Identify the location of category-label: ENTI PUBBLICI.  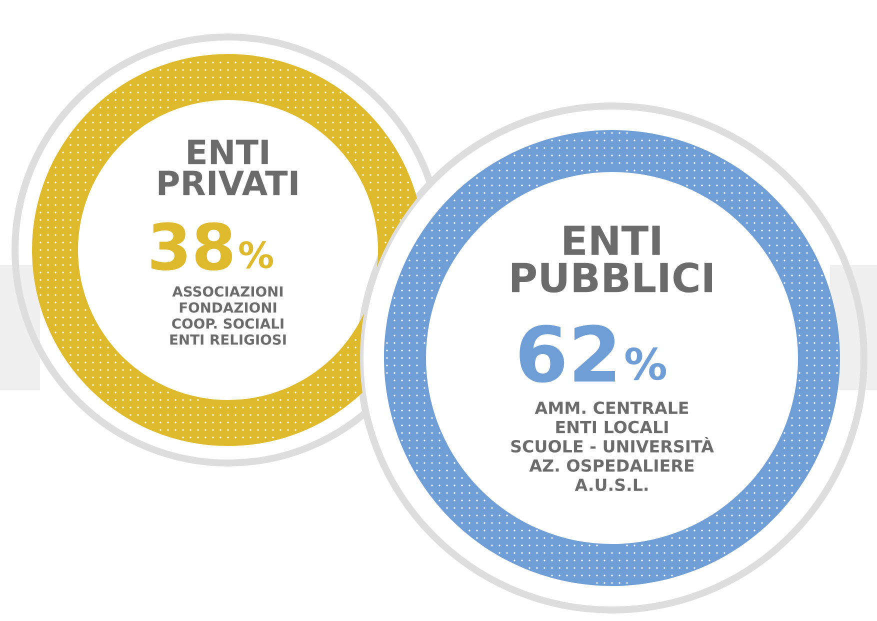
(612, 259).